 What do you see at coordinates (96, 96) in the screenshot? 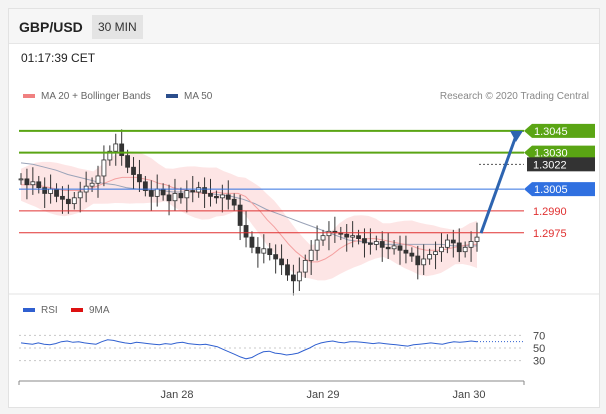
I see `ma20-legend-label: MA 20 + Bollinger Bands` at bounding box center [96, 96].